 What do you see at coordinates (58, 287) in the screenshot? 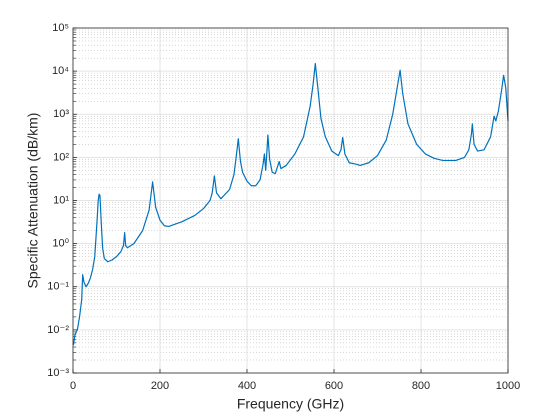
I see `y-tick-label: 10⁻¹` at bounding box center [58, 287].